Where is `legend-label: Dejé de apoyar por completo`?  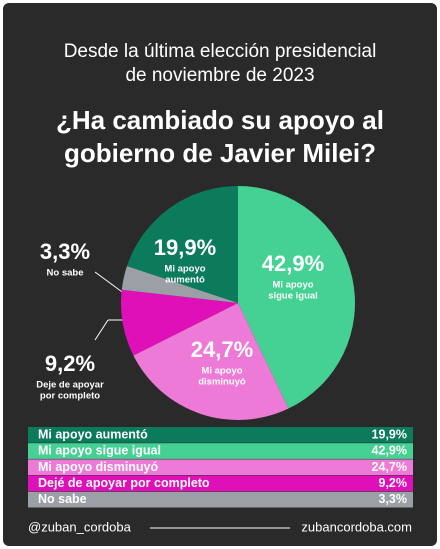
legend-label: Dejé de apoyar por completo is located at coordinates (124, 483).